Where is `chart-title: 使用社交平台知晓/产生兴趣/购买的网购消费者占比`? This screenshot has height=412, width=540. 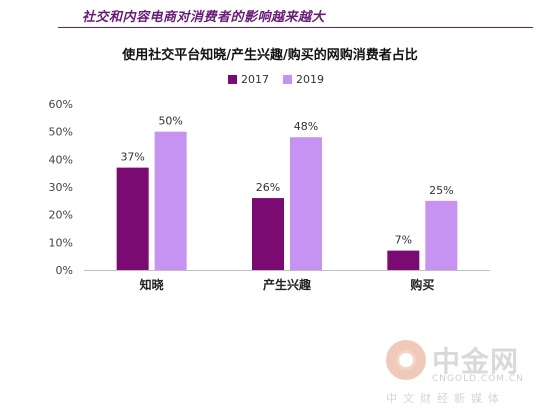
chart-title: 使用社交平台知晓/产生兴趣/购买的网购消费者占比 is located at coordinates (270, 55).